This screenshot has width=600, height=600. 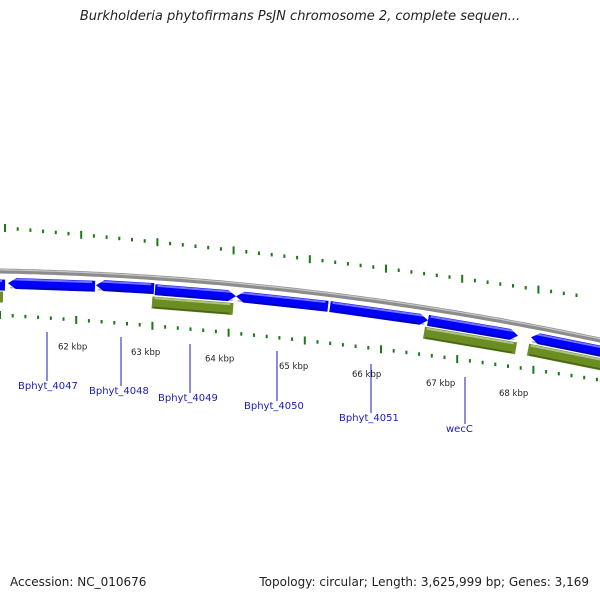 I want to click on gene-label: Bphyt_4050, so click(x=274, y=406).